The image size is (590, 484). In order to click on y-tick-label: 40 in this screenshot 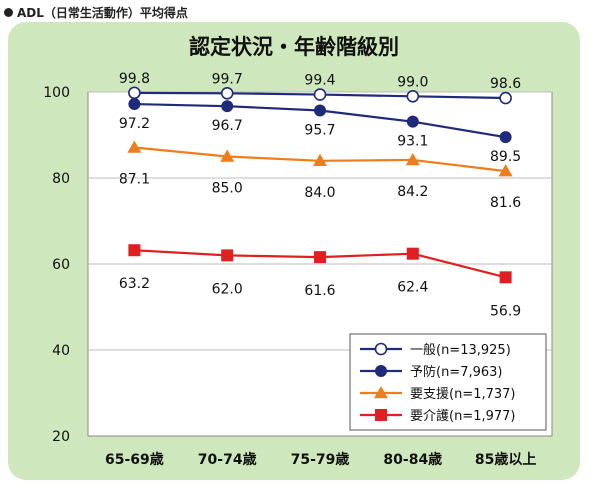, I will do `click(61, 351)`.